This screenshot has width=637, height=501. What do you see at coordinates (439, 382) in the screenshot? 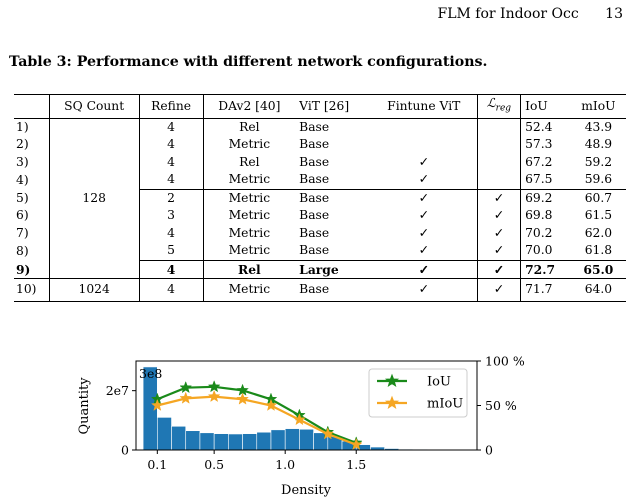
I see `legend-label-iou: IoU` at bounding box center [439, 382].